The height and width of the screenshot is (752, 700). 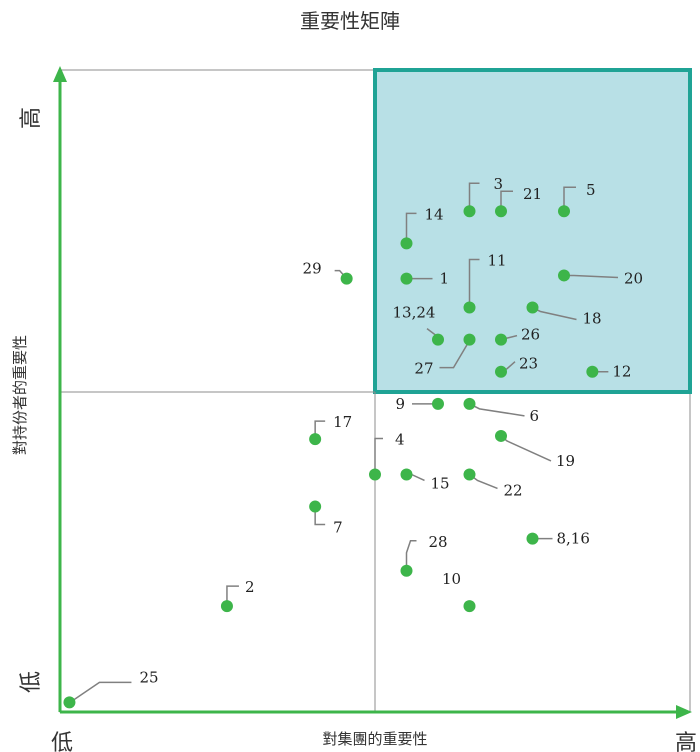 I want to click on x-axis-arrow, so click(x=684, y=712).